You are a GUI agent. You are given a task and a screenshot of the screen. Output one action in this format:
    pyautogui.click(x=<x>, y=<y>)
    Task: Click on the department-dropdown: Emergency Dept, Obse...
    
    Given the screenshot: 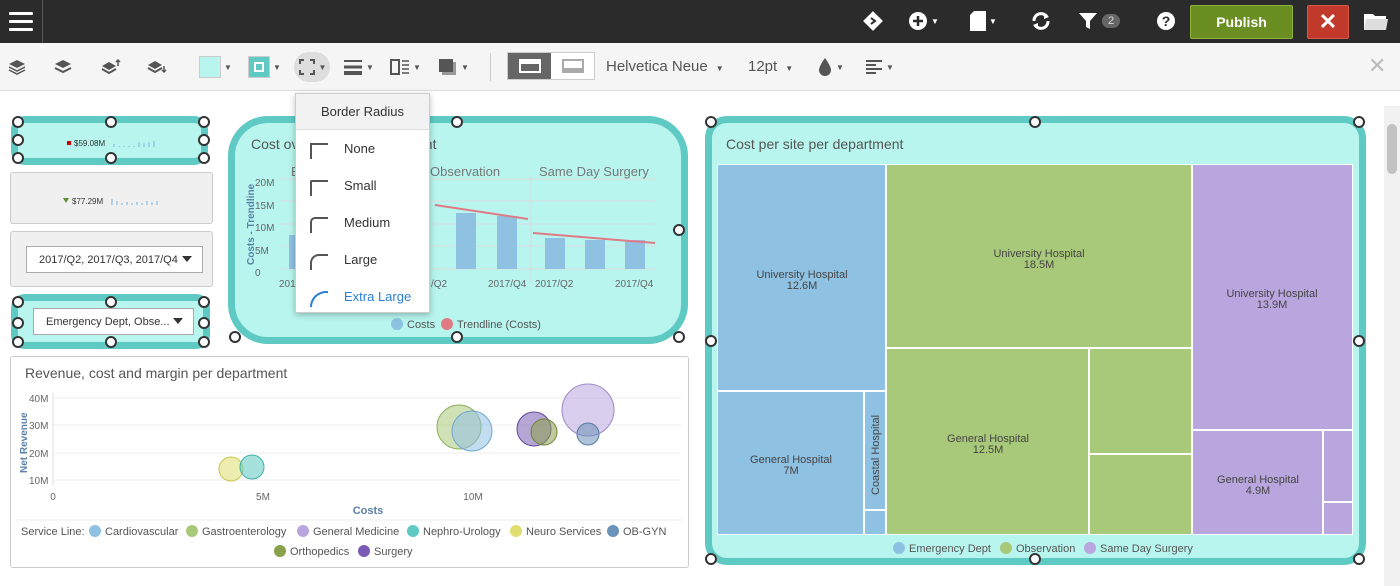 What is the action you would take?
    pyautogui.click(x=113, y=321)
    